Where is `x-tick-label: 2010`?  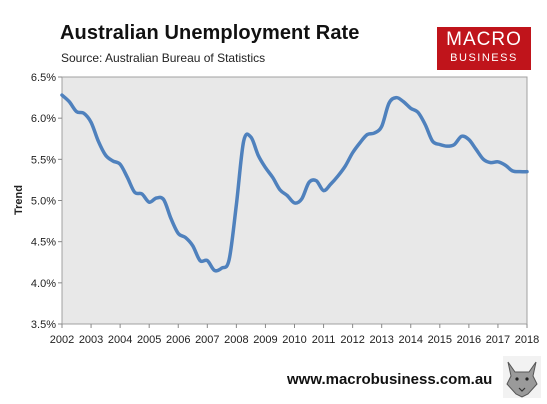
x-tick-label: 2010 is located at coordinates (294, 340).